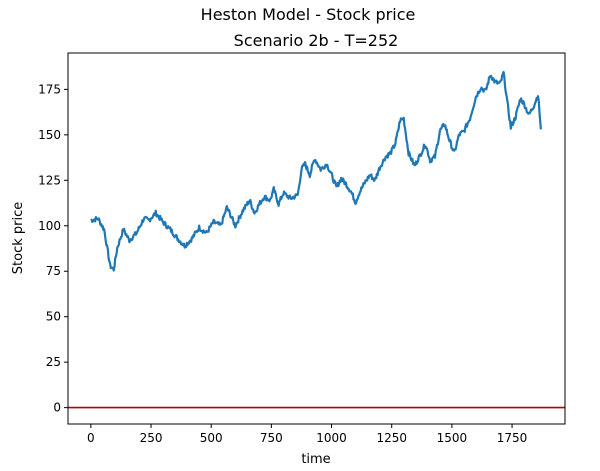 This screenshot has height=471, width=600. I want to click on x-tick-label: 750, so click(271, 438).